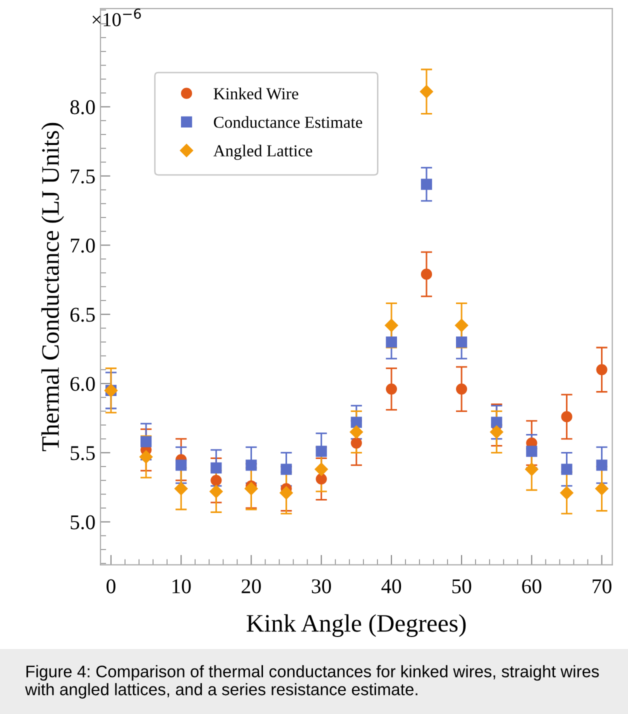 This screenshot has height=714, width=628. I want to click on x-tick-label: 0, so click(111, 586).